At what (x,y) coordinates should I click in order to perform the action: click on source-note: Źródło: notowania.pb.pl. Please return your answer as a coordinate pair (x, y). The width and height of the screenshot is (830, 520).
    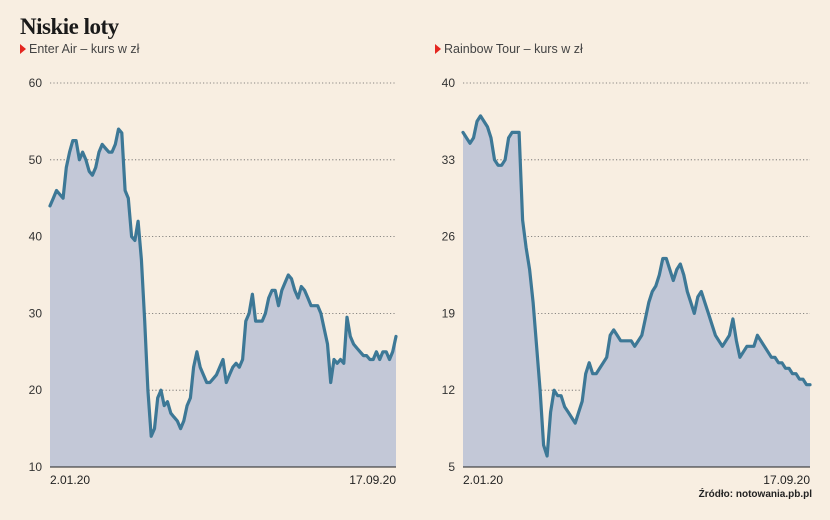
    Looking at the image, I should click on (755, 494).